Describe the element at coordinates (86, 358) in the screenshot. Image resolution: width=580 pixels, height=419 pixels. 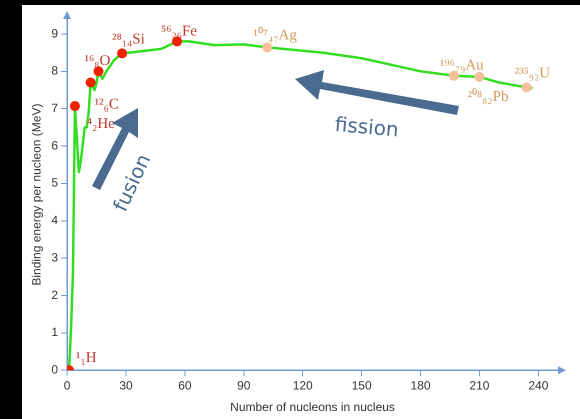
I see `annotation: ¹₁H` at that location.